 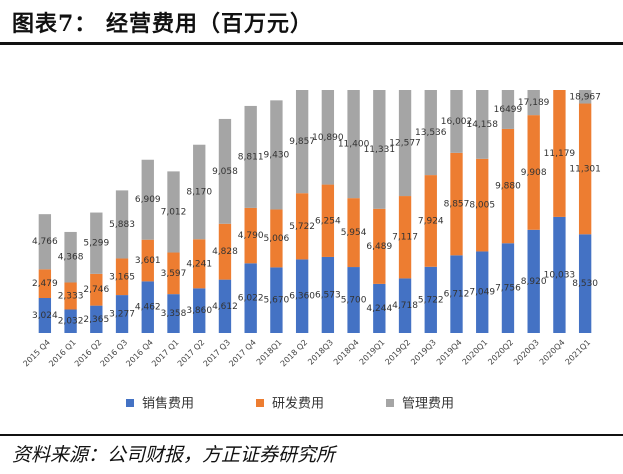 What do you see at coordinates (354, 233) in the screenshot?
I see `data-label: 5,954` at bounding box center [354, 233].